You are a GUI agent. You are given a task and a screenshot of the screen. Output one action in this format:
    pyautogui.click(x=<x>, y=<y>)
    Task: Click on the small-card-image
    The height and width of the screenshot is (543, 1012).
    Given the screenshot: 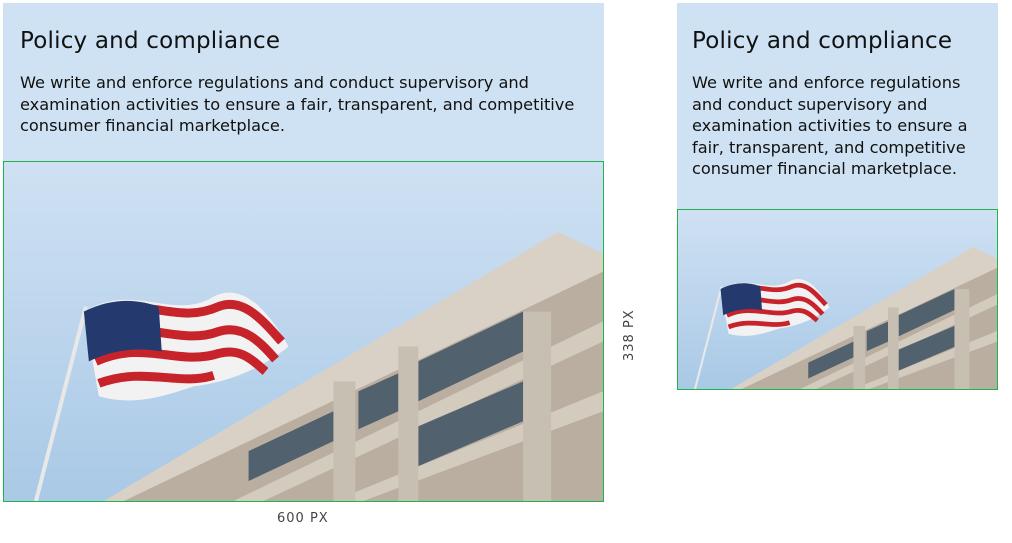 What is the action you would take?
    pyautogui.click(x=837, y=299)
    